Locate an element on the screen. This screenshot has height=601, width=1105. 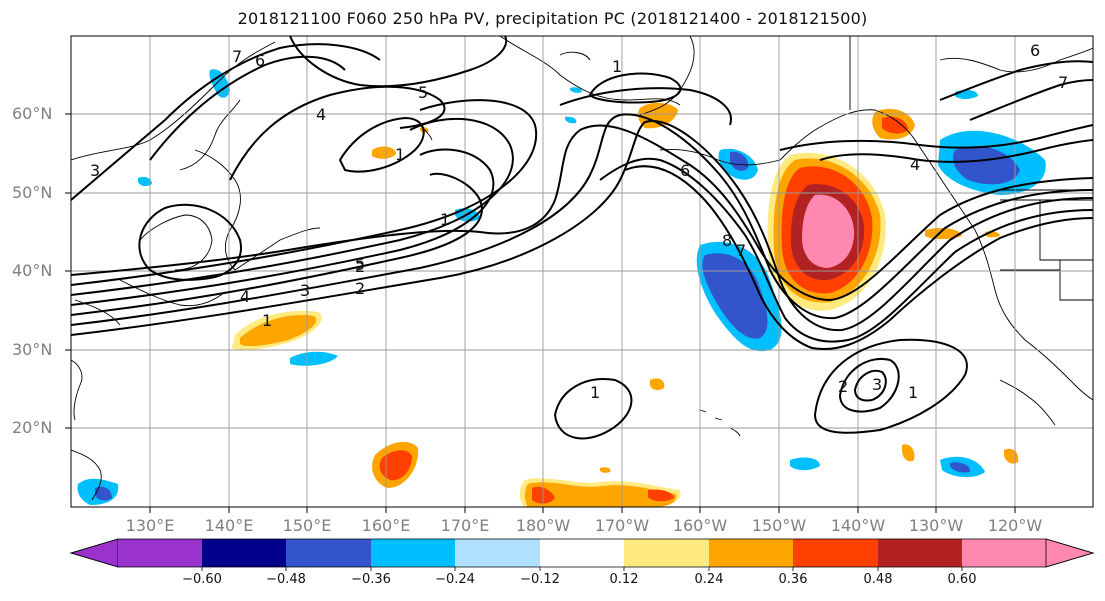
lon-label: 180°W is located at coordinates (543, 525).